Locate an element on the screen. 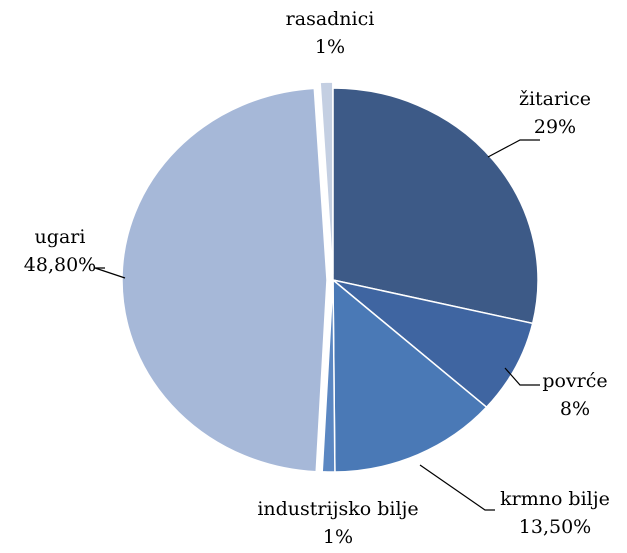 The image size is (627, 553). category-label: ugari is located at coordinates (60, 237).